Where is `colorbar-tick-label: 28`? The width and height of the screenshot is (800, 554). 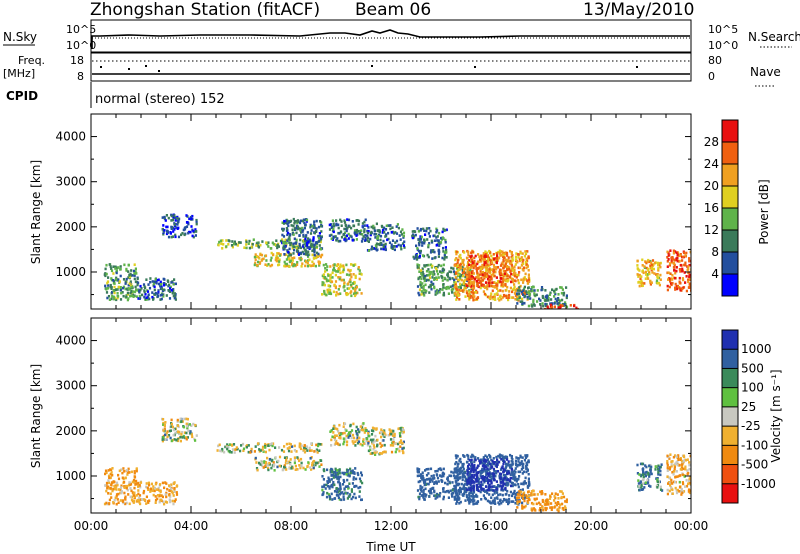 colorbar-tick-label: 28 is located at coordinates (711, 142).